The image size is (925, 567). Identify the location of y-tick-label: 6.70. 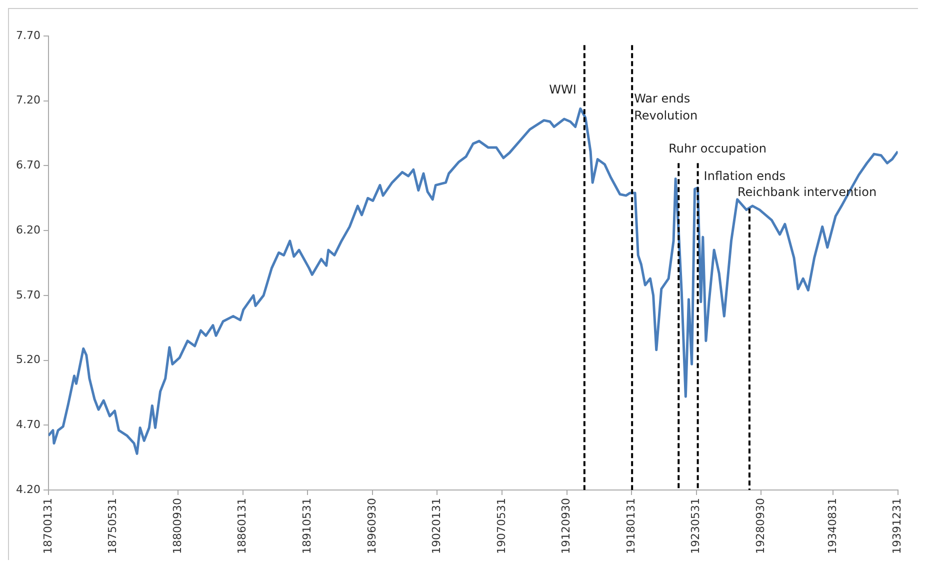
(28, 165).